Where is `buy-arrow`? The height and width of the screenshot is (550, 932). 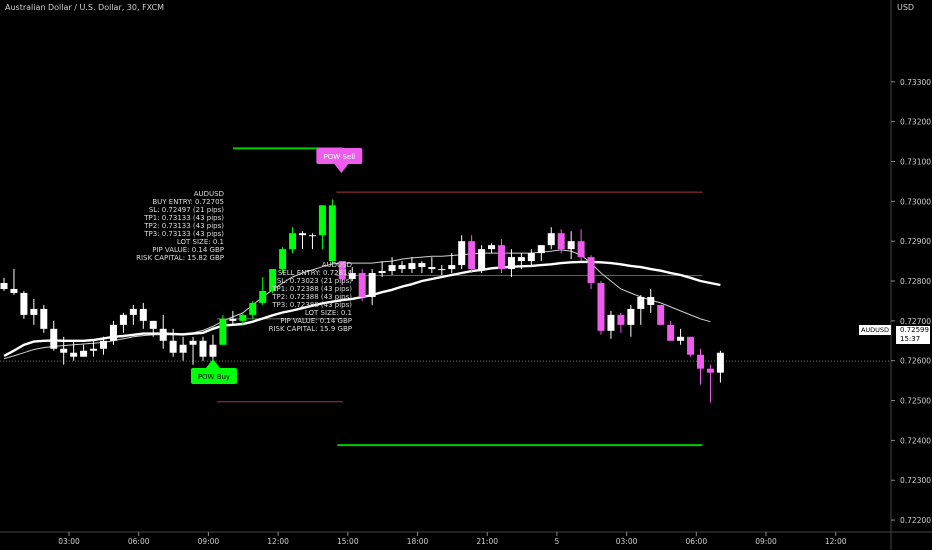
buy-arrow is located at coordinates (212, 363).